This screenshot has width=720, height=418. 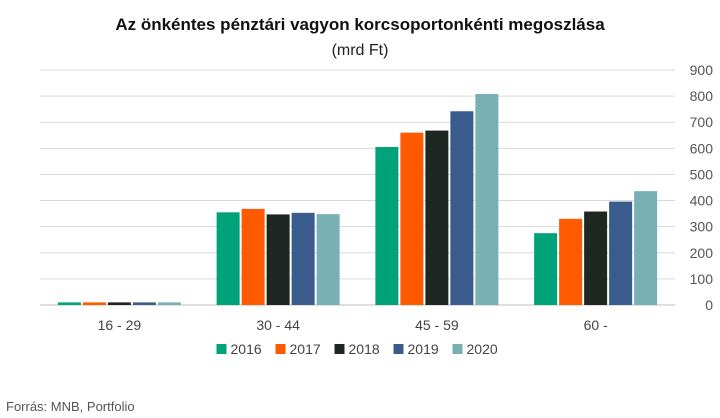 I want to click on legend-label: 2016, so click(x=246, y=349).